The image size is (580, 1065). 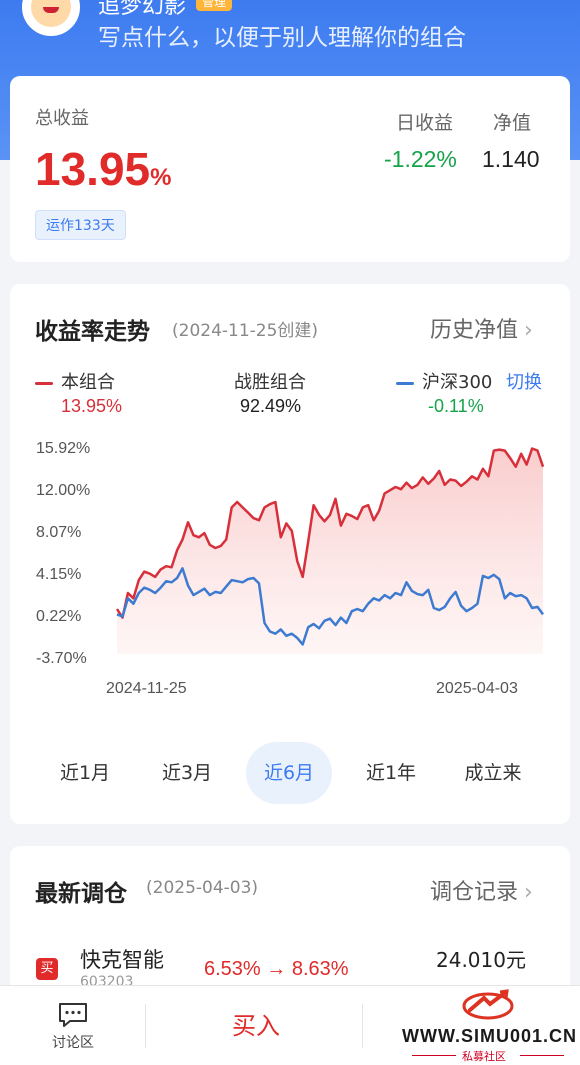 What do you see at coordinates (122, 960) in the screenshot?
I see `stock-name: 快克智能` at bounding box center [122, 960].